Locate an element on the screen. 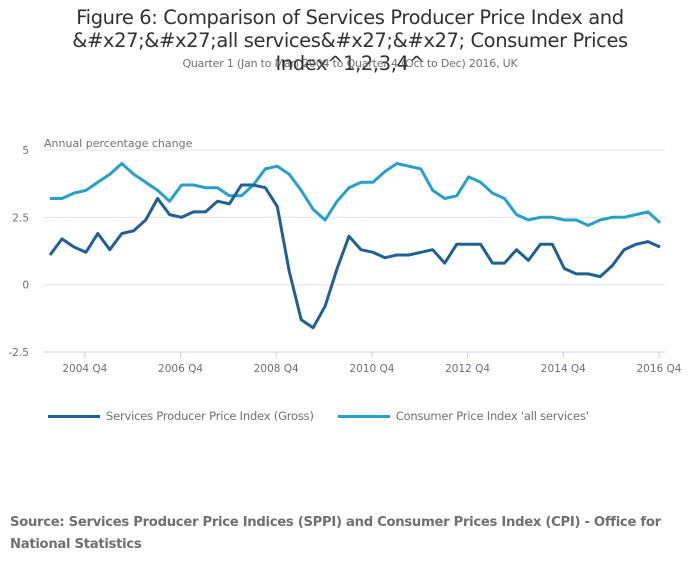  y-tick-label: 5 is located at coordinates (25, 151).